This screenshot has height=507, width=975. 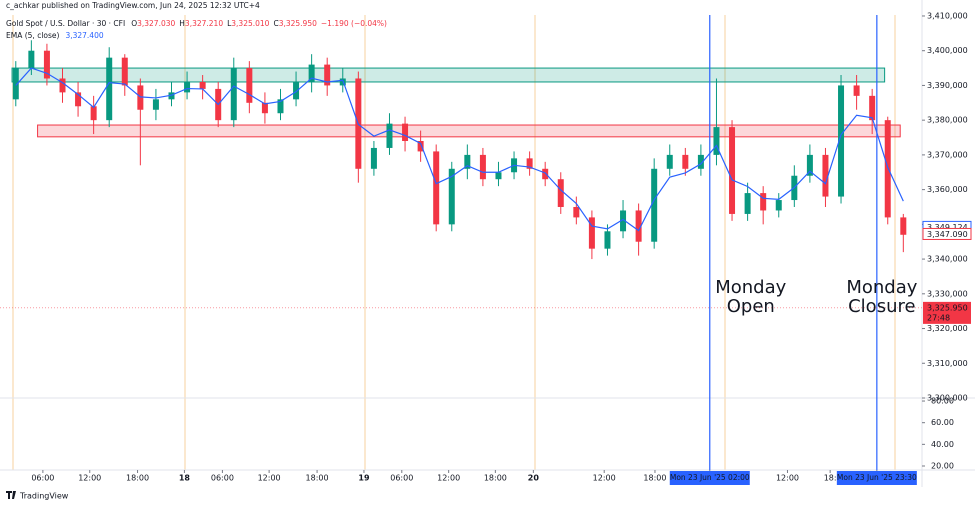 I want to click on x-tick-label: Mon 23 Jun '25 23:30, so click(x=877, y=477).